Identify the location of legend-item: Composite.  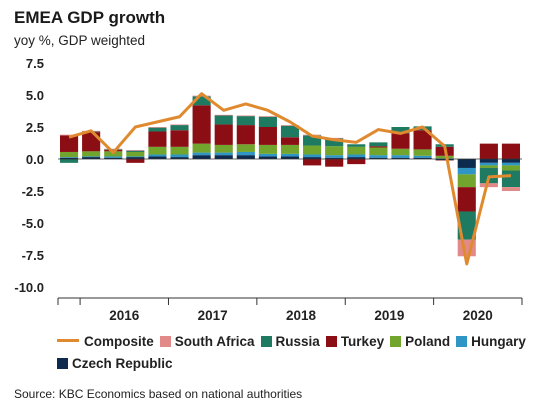
(105, 342).